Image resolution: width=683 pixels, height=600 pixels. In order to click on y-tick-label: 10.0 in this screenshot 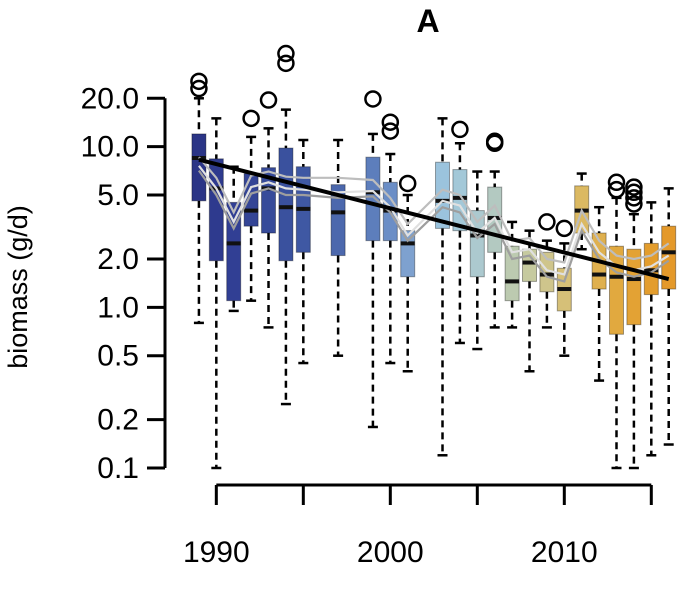, I will do `click(110, 147)`.